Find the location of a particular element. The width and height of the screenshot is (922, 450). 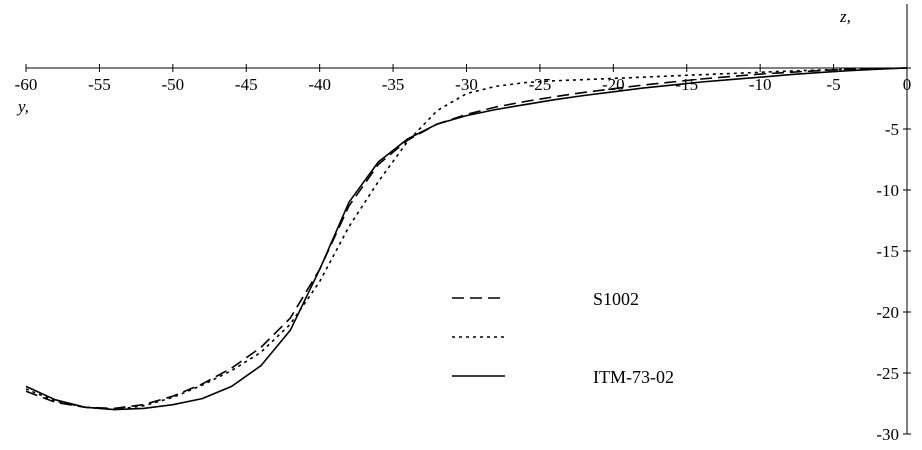

y-tick-label: -25 is located at coordinates (887, 373).